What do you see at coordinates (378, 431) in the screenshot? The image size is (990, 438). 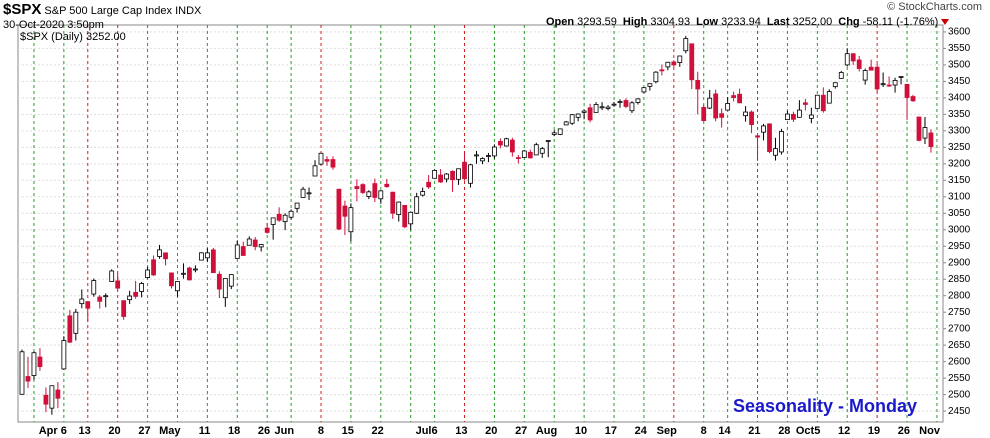 I see `x-tick-label: 22` at bounding box center [378, 431].